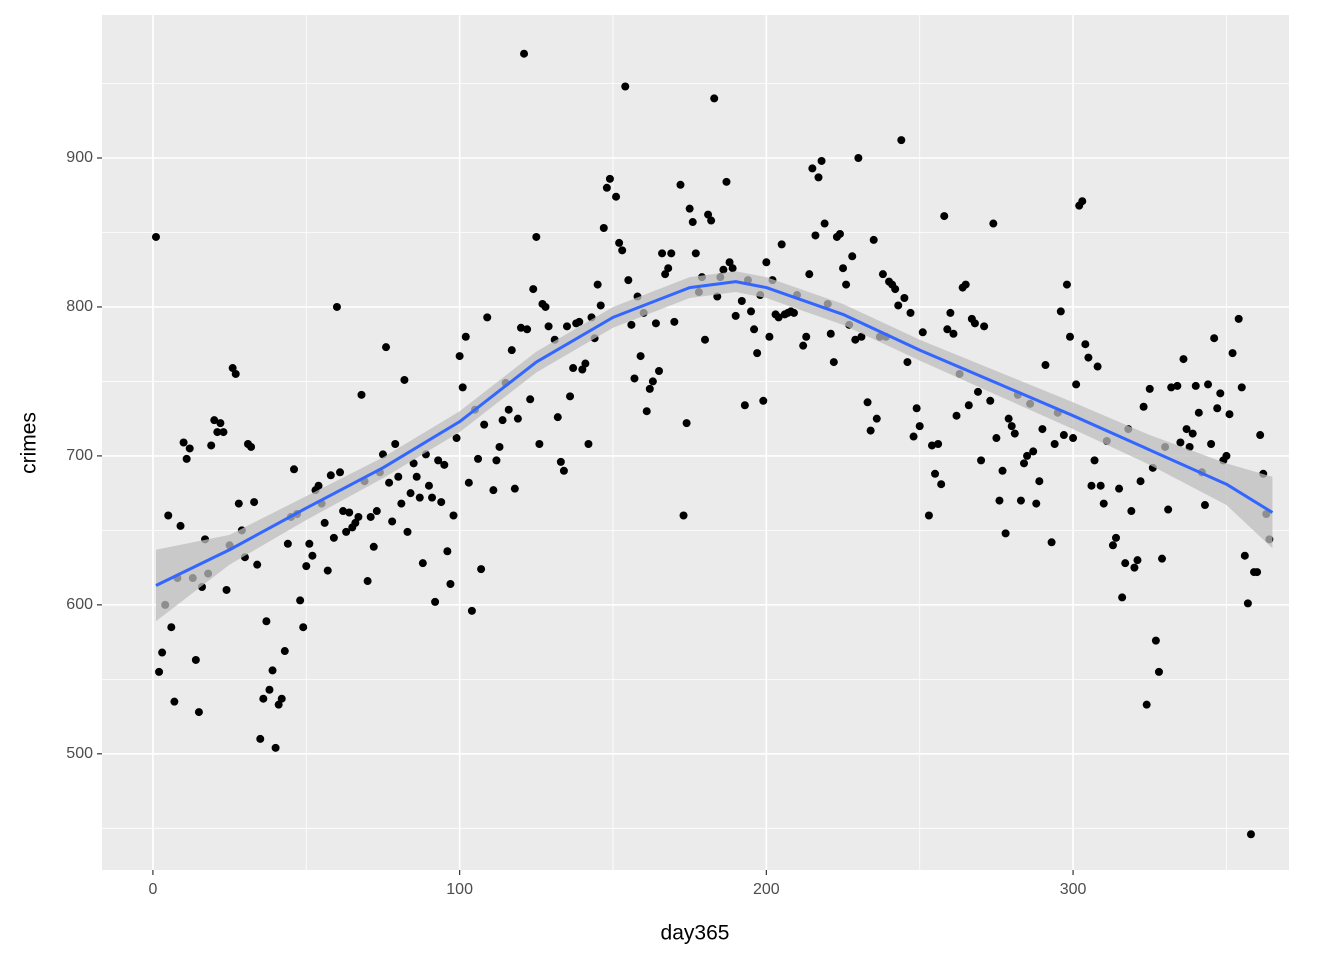 The width and height of the screenshot is (1344, 960). Describe the element at coordinates (79, 157) in the screenshot. I see `y-tick-label: 900` at that location.